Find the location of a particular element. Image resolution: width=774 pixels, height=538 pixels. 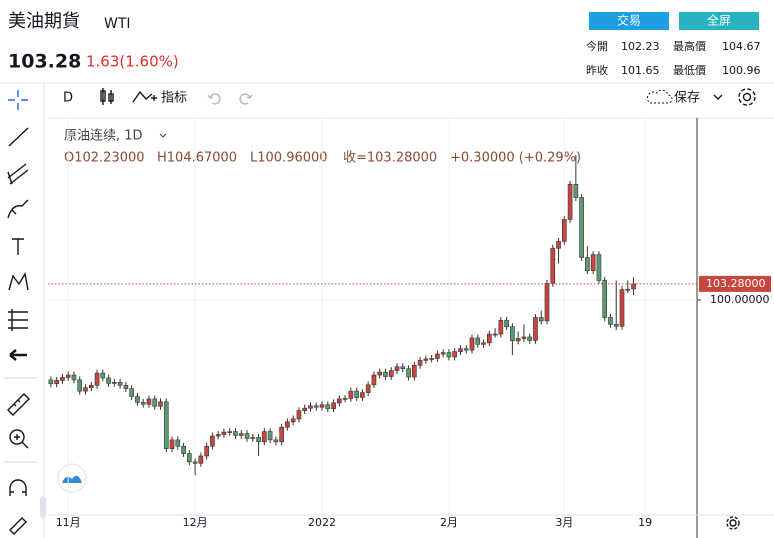

price-change: 1.63(1.60%) is located at coordinates (132, 62).